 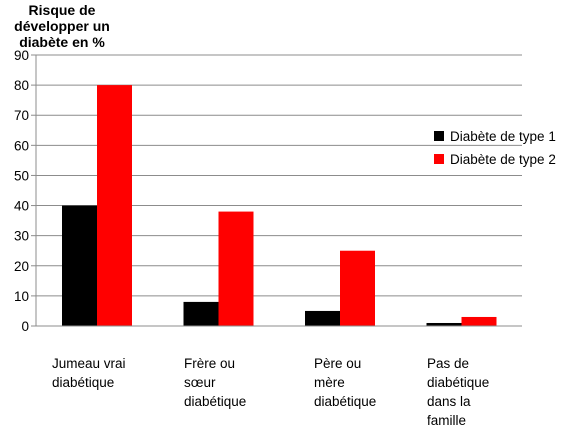 I want to click on x-category-label: Père ou, so click(x=337, y=363).